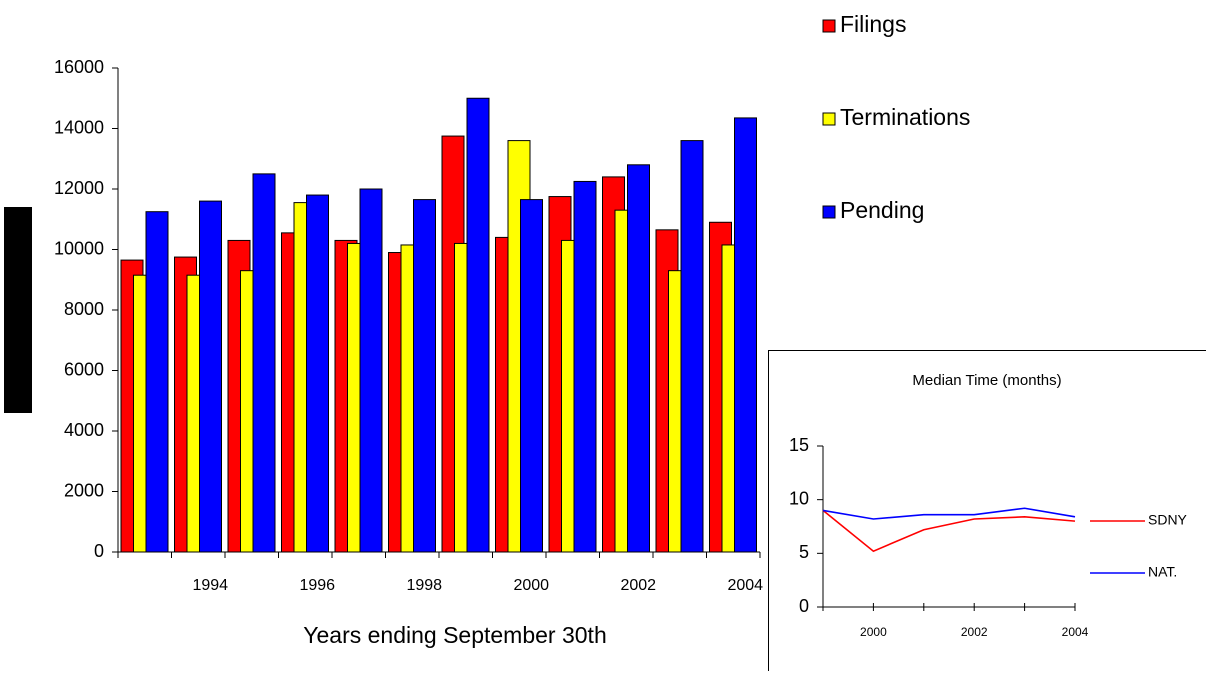 The image size is (1206, 676). I want to click on legend-label: NAT., so click(1162, 572).